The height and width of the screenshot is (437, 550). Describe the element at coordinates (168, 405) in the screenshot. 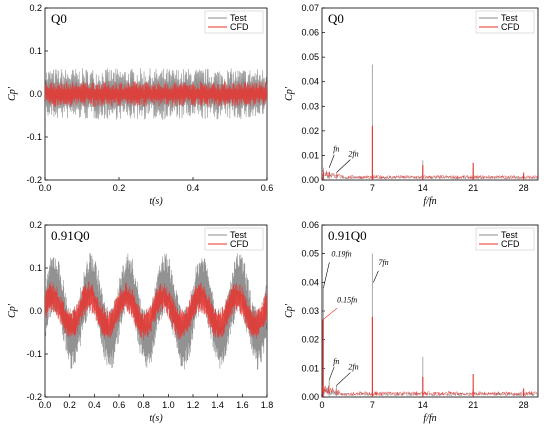

I see `x-tick-label: 1.0` at that location.